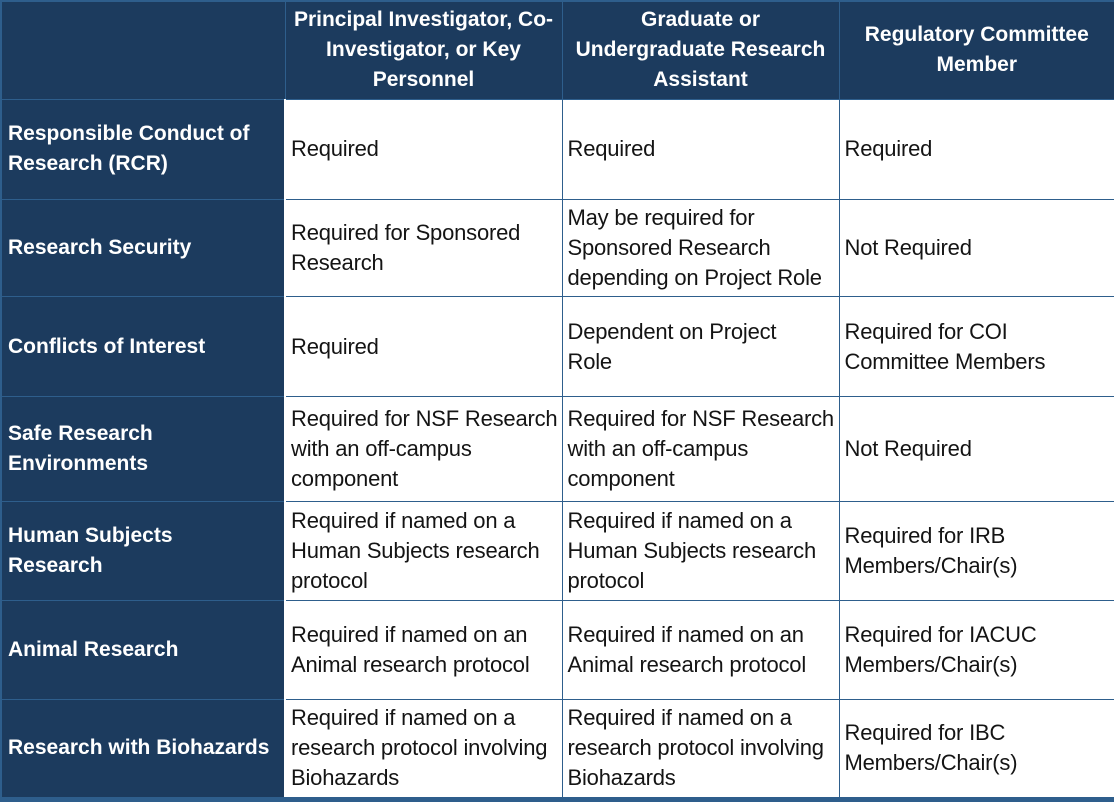  What do you see at coordinates (143, 149) in the screenshot?
I see `row-header: Responsible Conduct of Research (RCR)` at bounding box center [143, 149].